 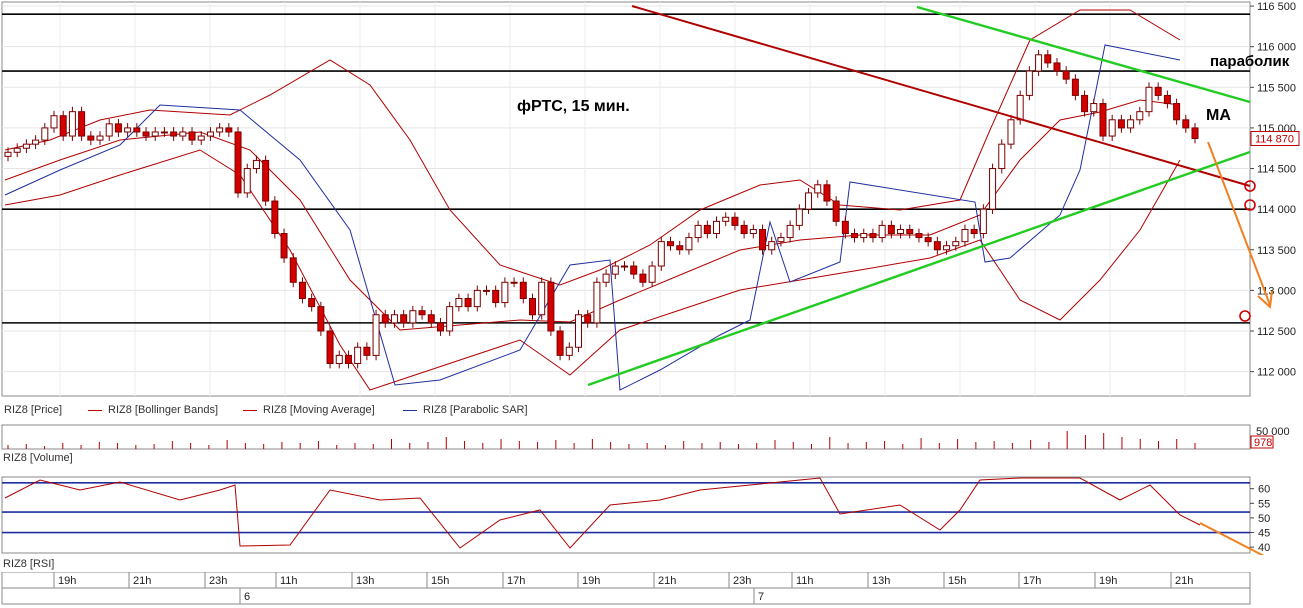 What do you see at coordinates (957, 581) in the screenshot?
I see `hour-tick-label: 15h` at bounding box center [957, 581].